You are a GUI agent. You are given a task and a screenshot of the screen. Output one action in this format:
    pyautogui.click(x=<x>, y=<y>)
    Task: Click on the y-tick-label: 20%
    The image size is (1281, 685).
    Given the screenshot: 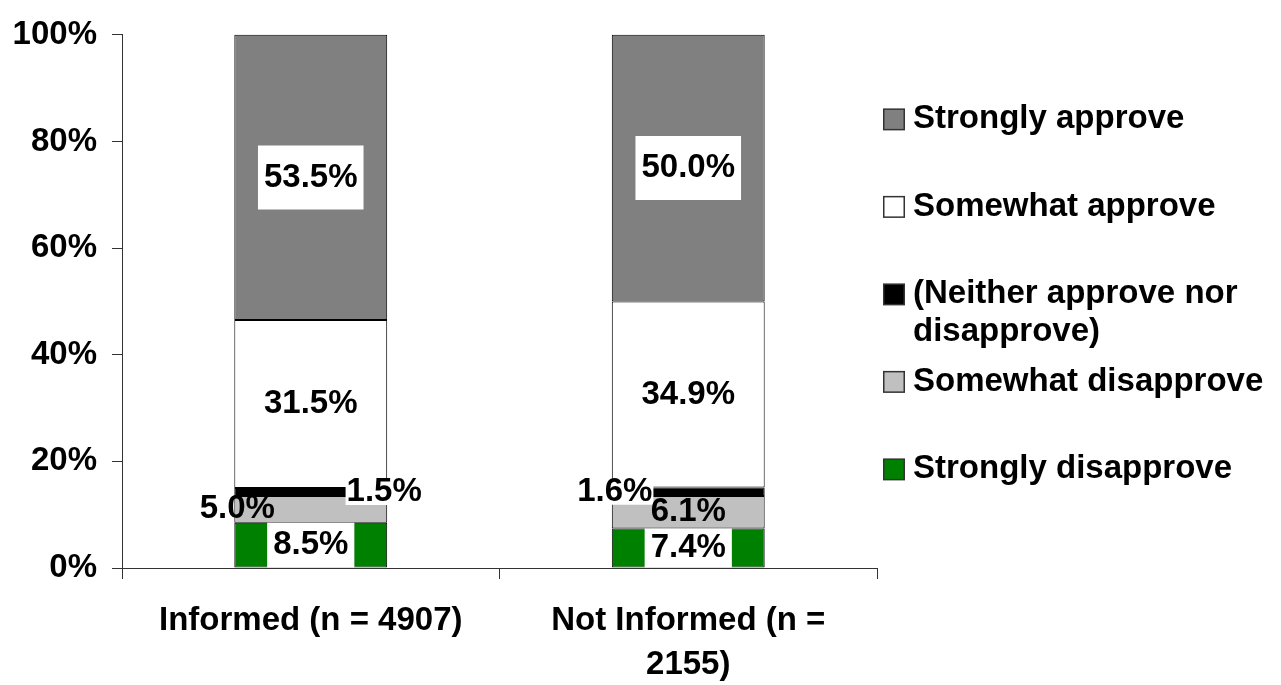 What is the action you would take?
    pyautogui.click(x=63, y=459)
    